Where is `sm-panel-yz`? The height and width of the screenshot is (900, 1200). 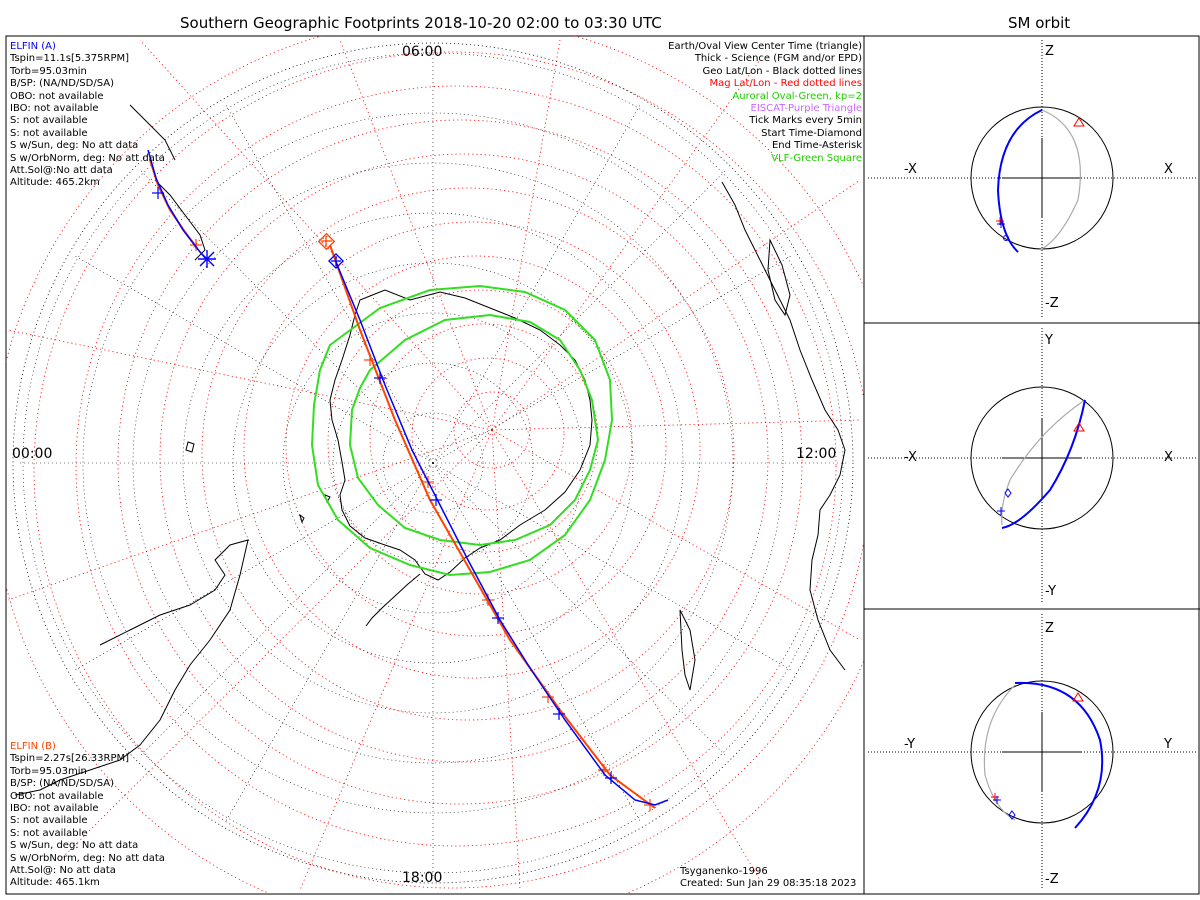 sm-panel-yz is located at coordinates (1032, 752).